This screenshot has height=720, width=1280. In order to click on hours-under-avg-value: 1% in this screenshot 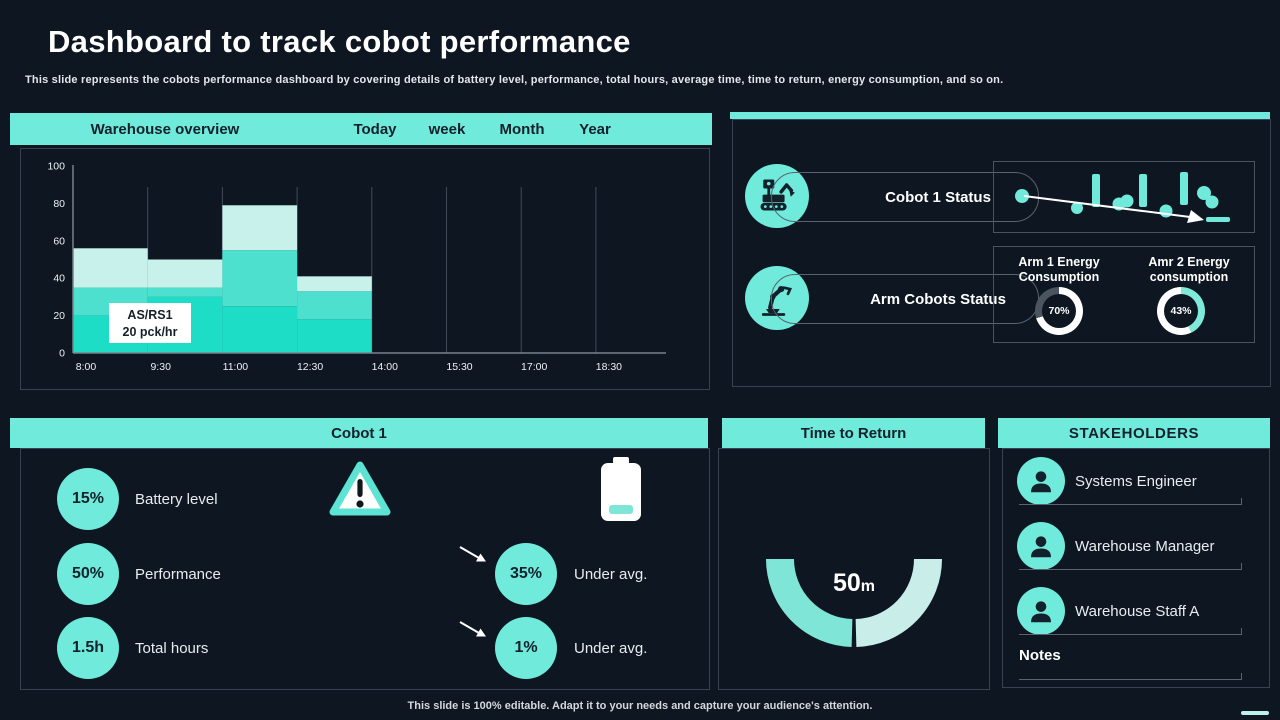, I will do `click(526, 648)`.